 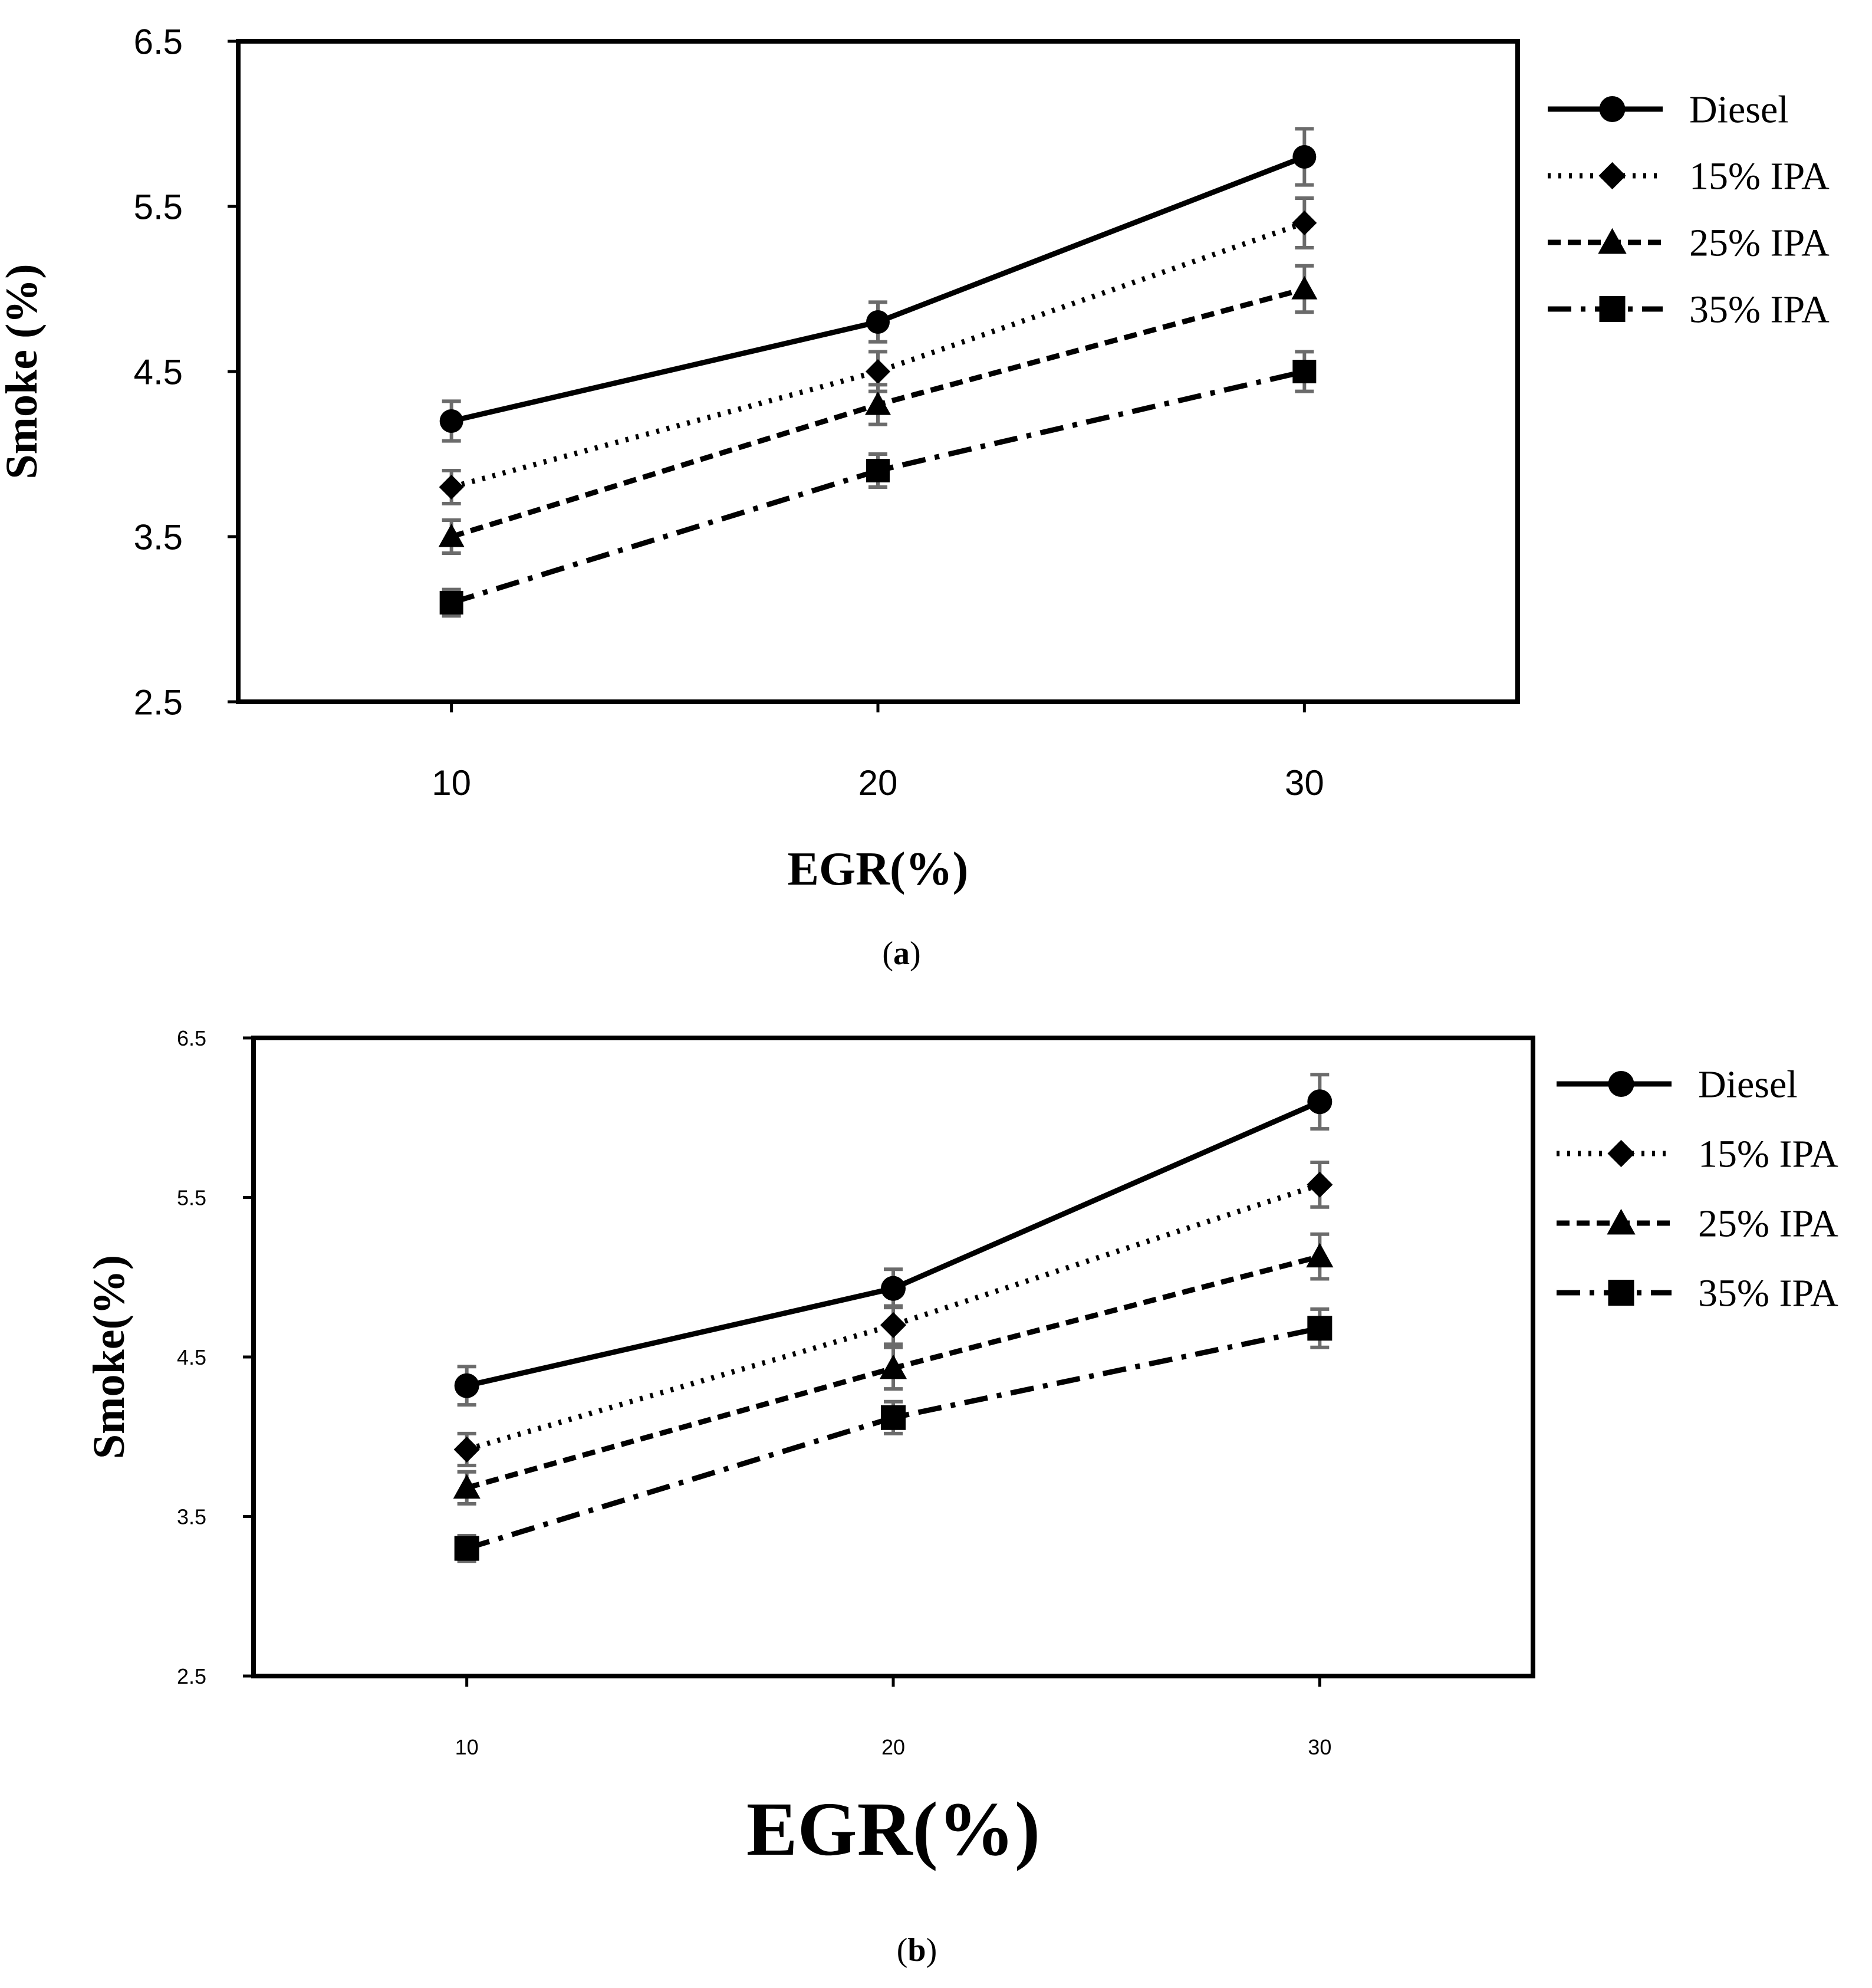 I want to click on y-axis-title: Smoke (%), so click(x=23, y=371).